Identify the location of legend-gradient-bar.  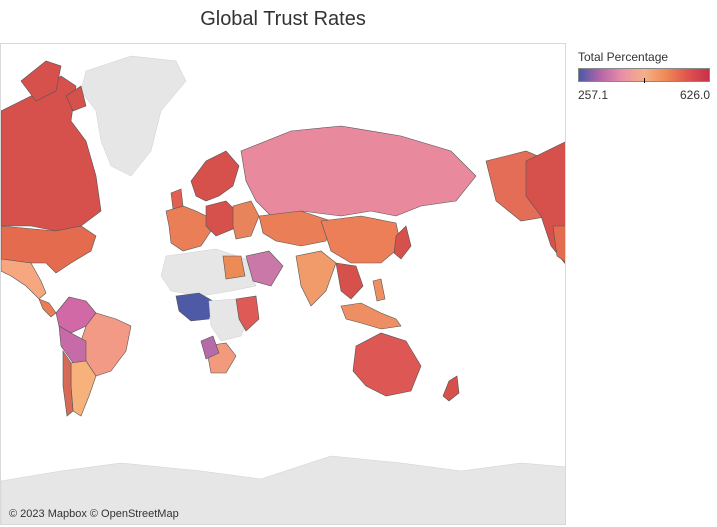
(644, 75).